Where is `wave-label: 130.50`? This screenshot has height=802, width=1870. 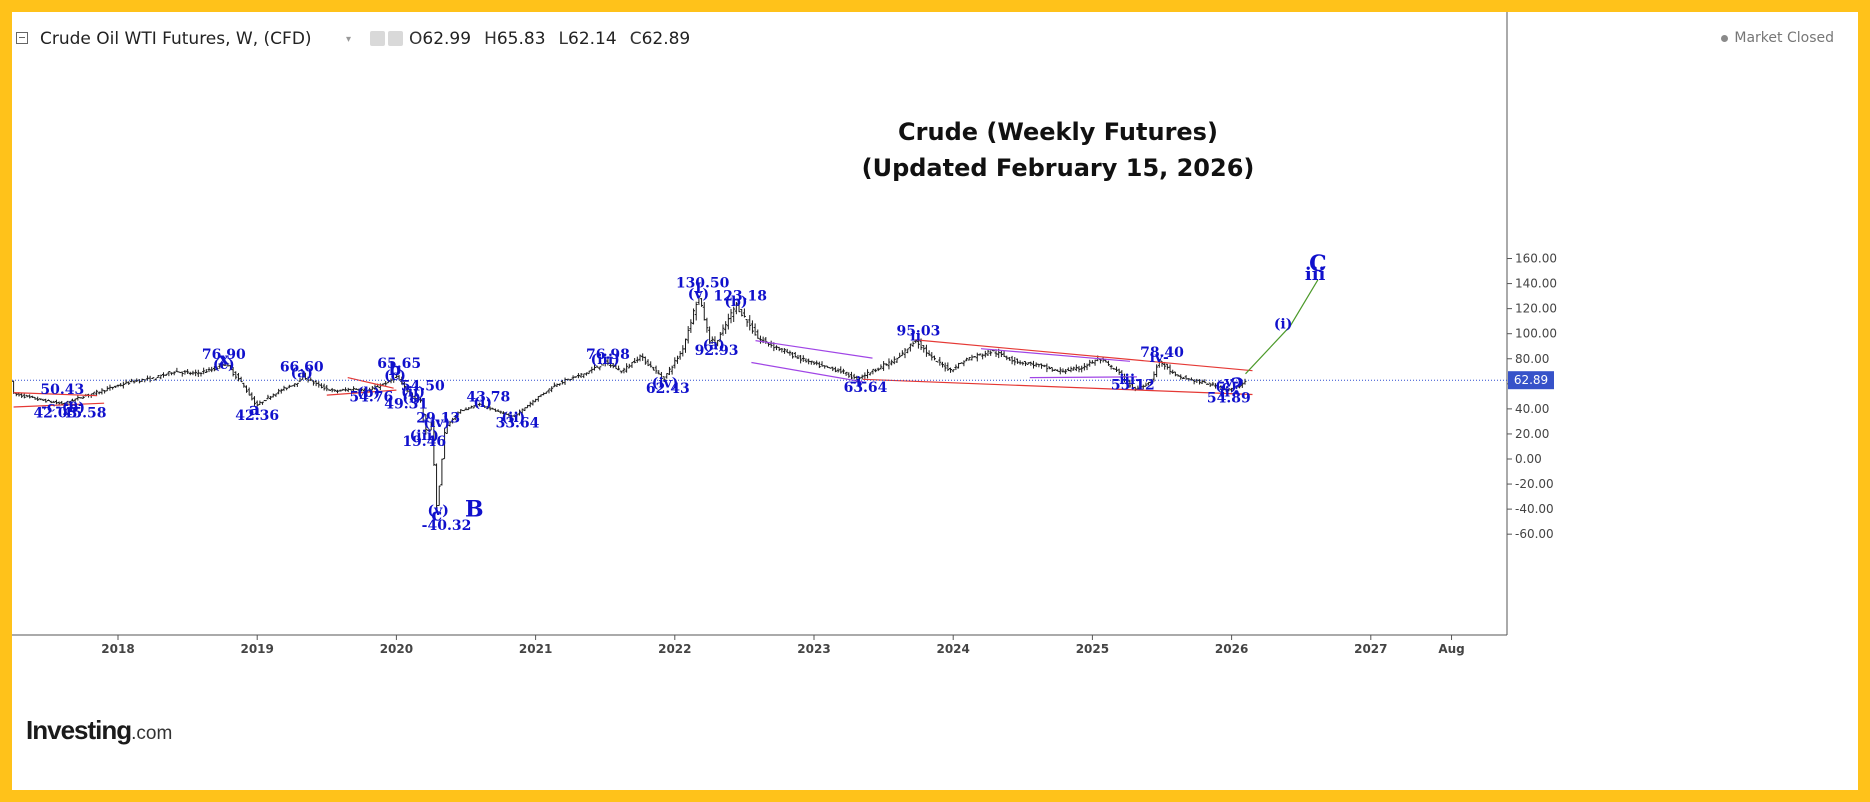
wave-label: 130.50 is located at coordinates (703, 283).